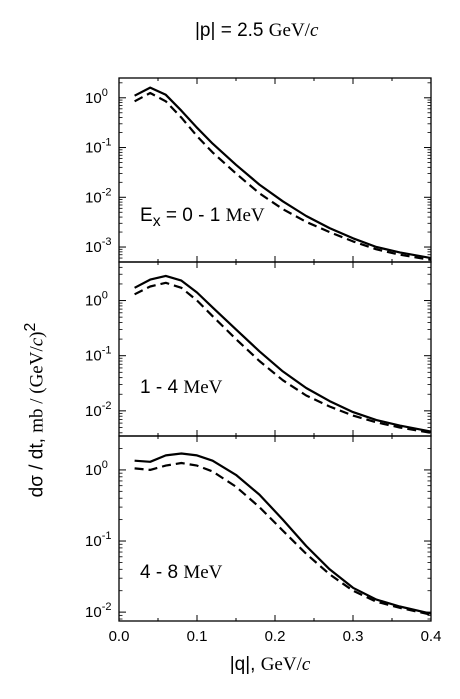 Image resolution: width=460 pixels, height=699 pixels. I want to click on panel-1-label: Ex = 0 - 1 MeV, so click(202, 218).